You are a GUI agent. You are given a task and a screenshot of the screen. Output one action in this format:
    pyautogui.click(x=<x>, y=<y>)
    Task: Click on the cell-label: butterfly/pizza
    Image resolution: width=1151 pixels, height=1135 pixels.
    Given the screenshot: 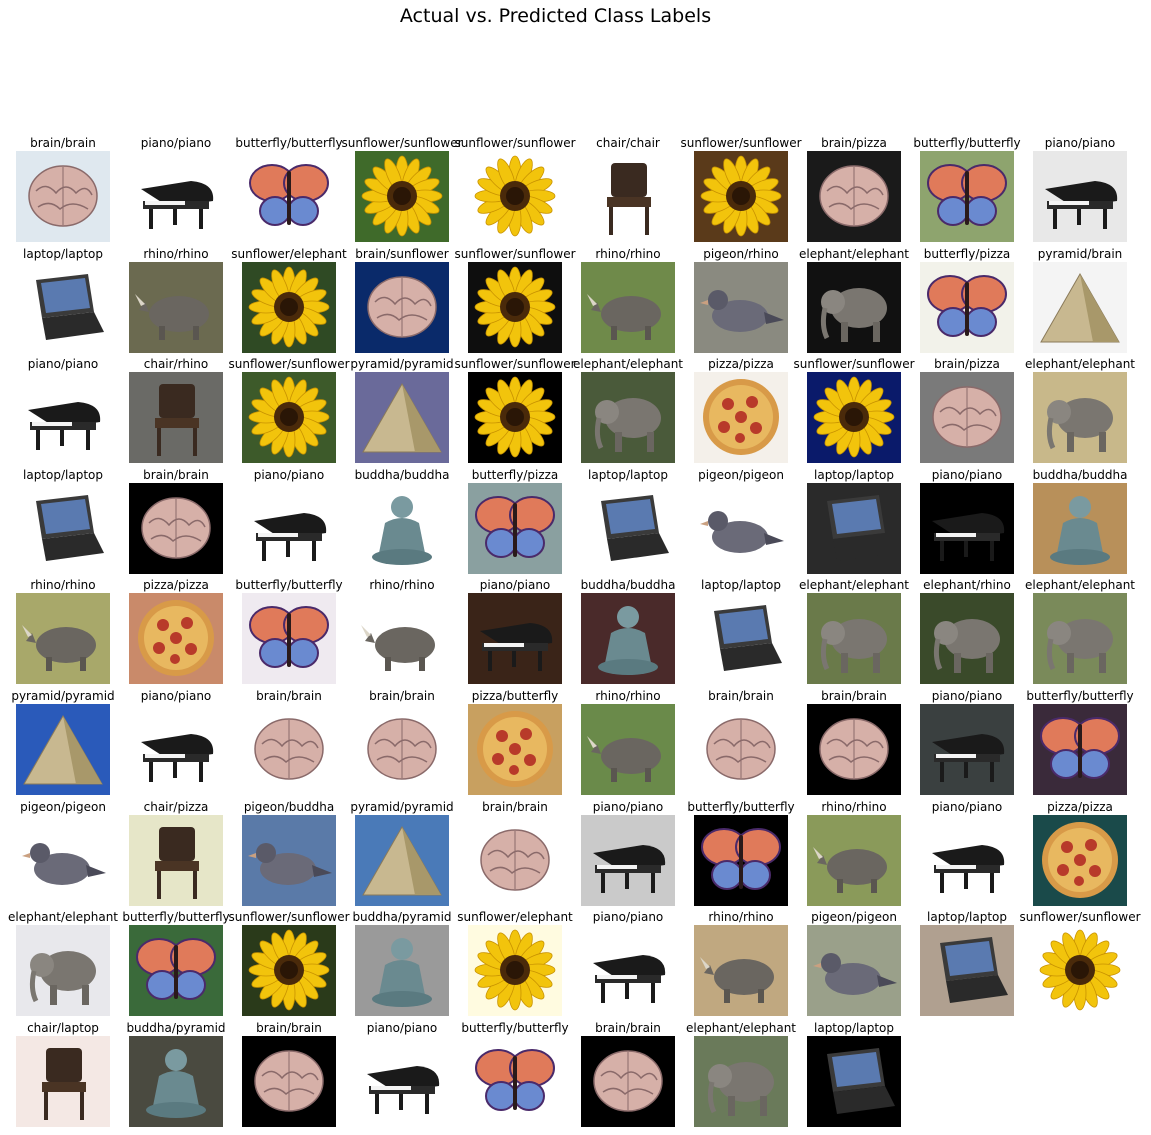 What is the action you would take?
    pyautogui.click(x=967, y=253)
    